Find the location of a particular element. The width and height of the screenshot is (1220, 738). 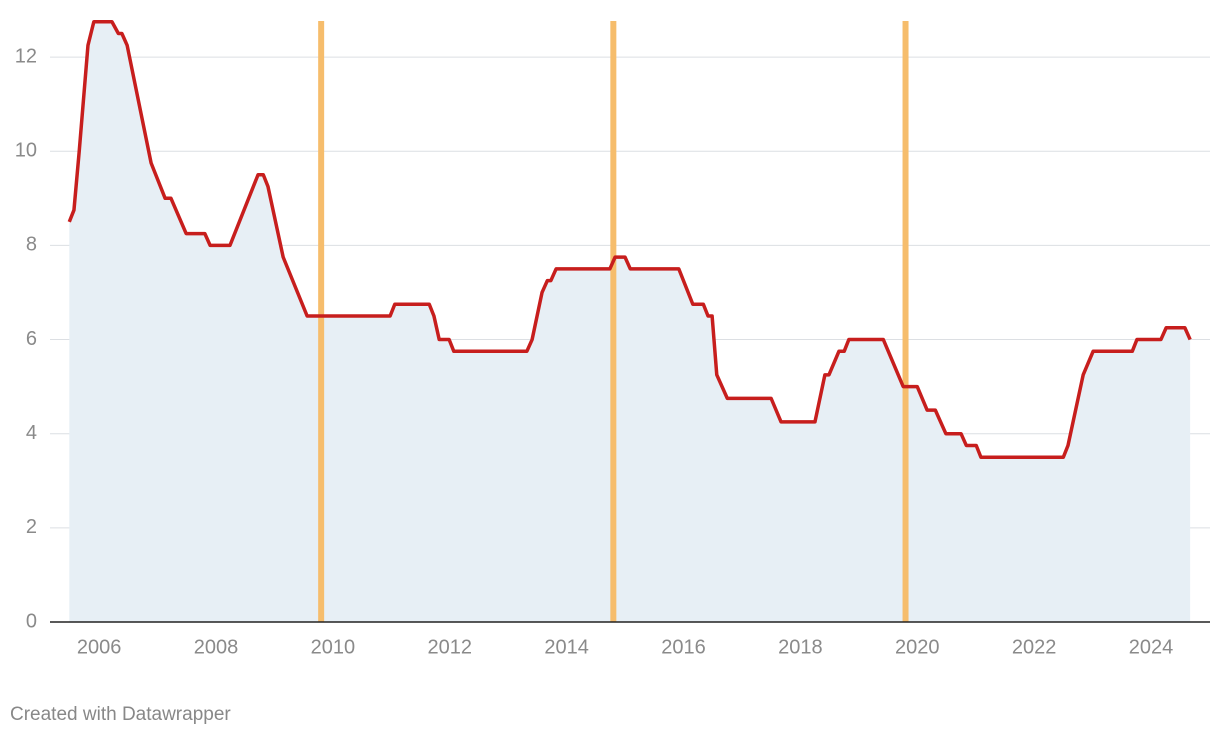

x-tick-label: 2020 is located at coordinates (917, 647).